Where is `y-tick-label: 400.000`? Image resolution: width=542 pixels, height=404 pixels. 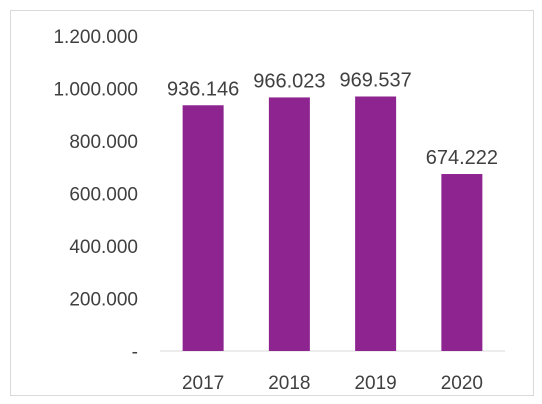 y-tick-label: 400.000 is located at coordinates (103, 247).